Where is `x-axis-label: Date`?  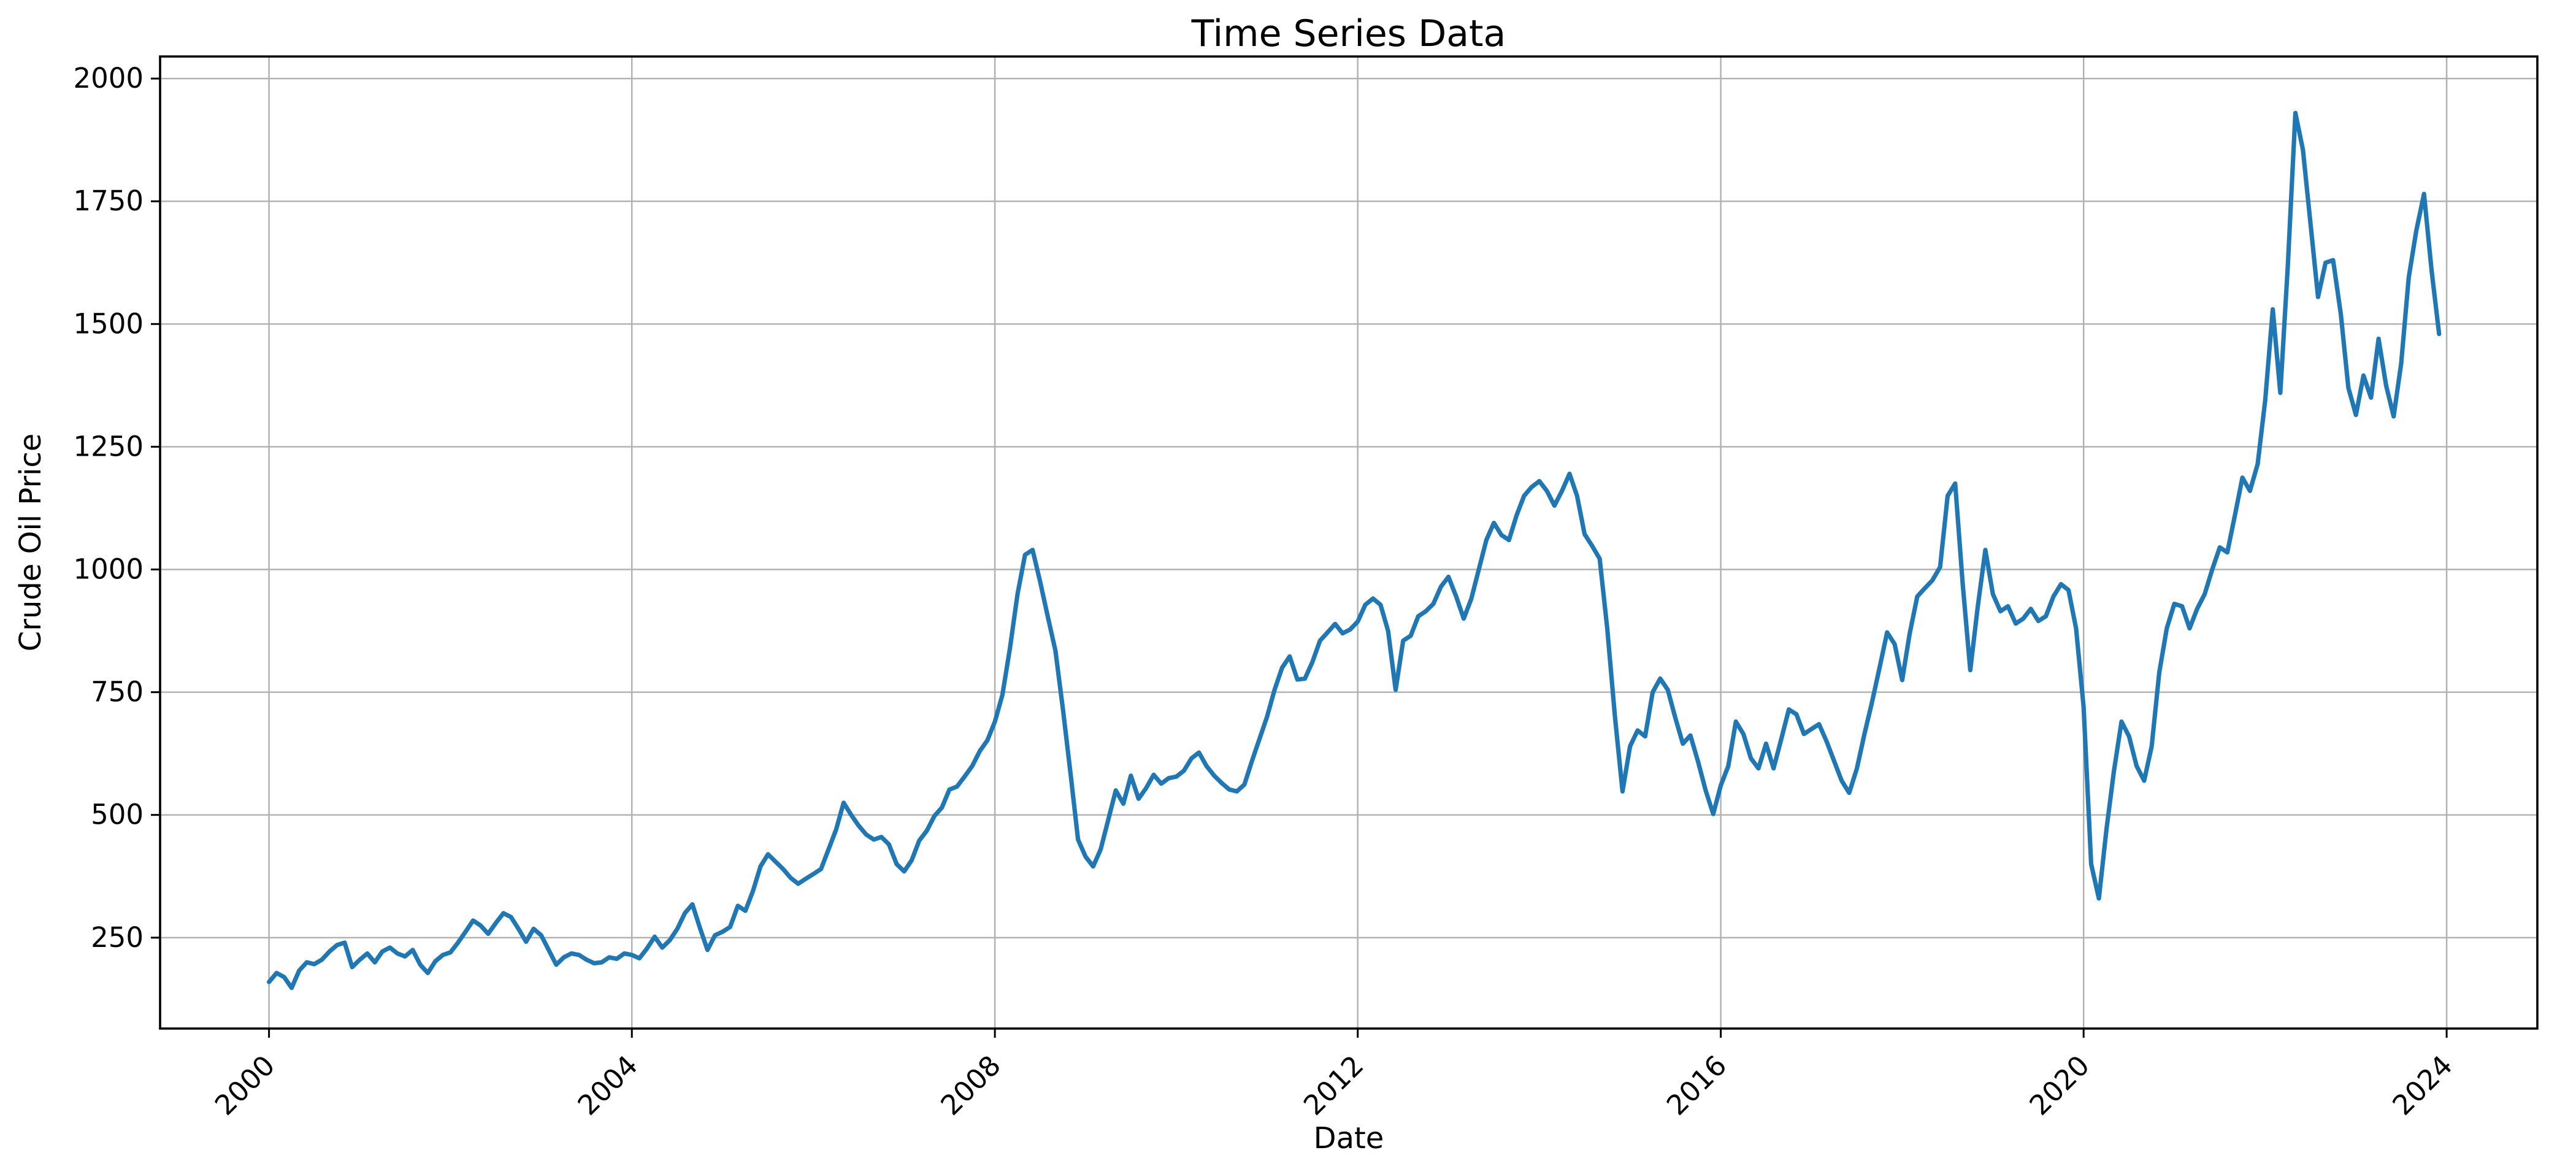 x-axis-label: Date is located at coordinates (1349, 1138).